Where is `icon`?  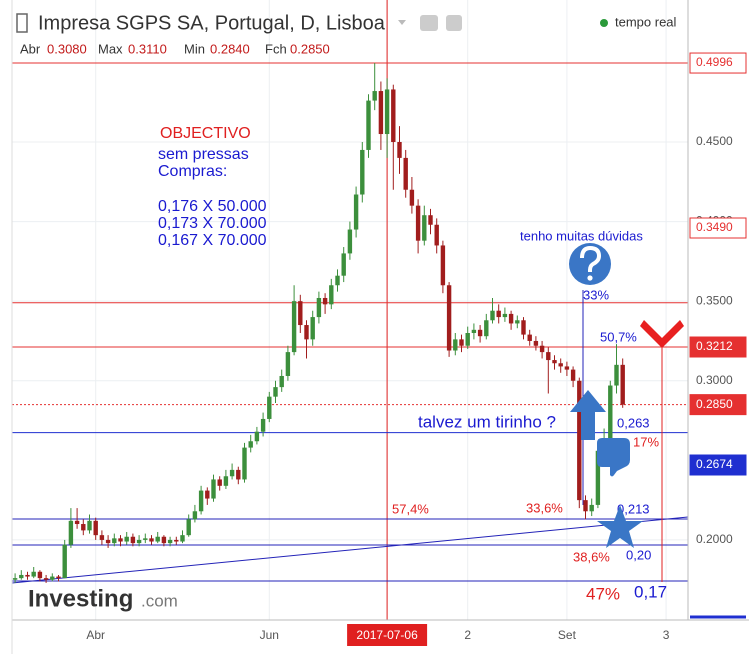 icon is located at coordinates (22, 23).